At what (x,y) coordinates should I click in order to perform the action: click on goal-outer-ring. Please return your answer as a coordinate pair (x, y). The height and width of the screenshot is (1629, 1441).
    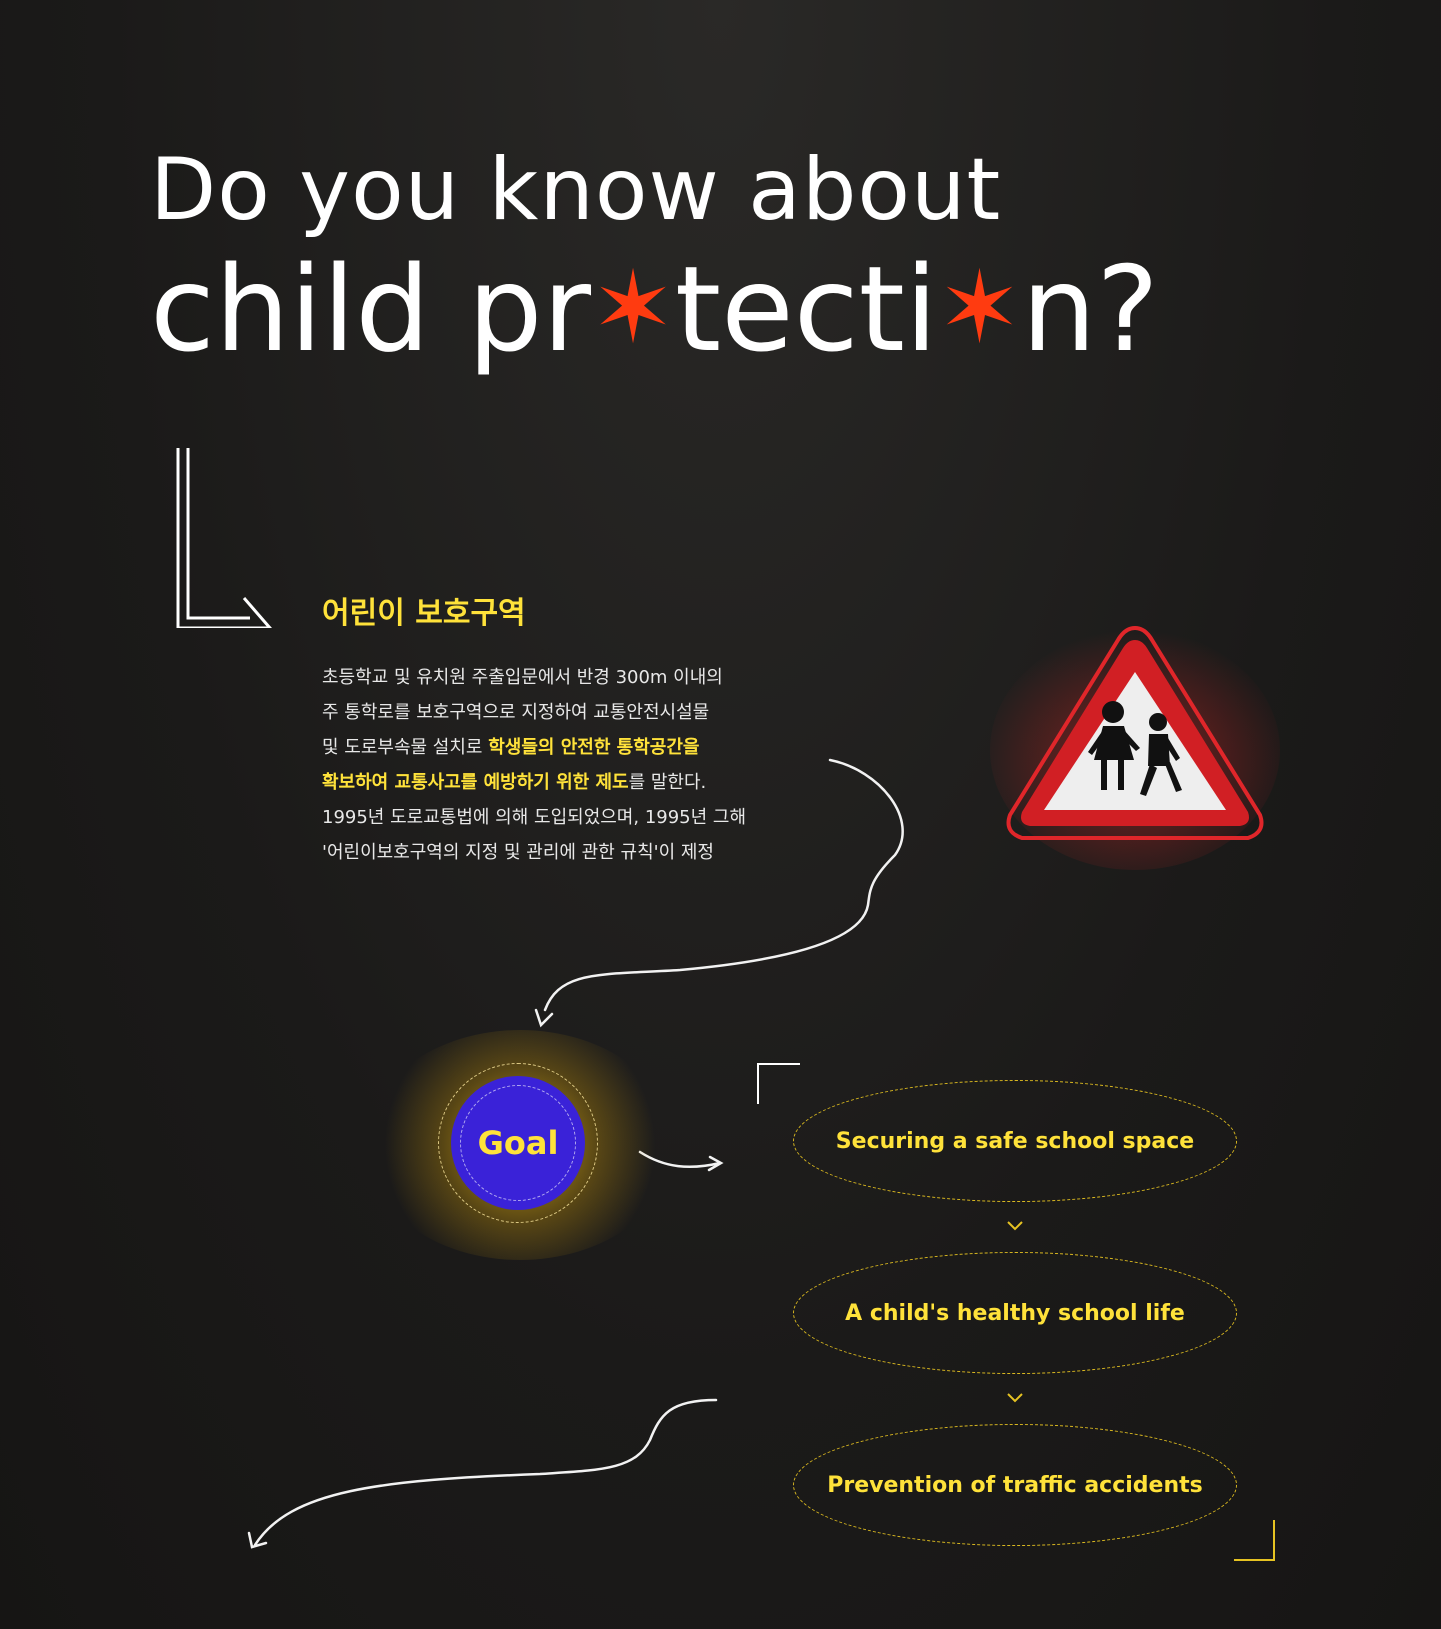
    Looking at the image, I should click on (518, 1143).